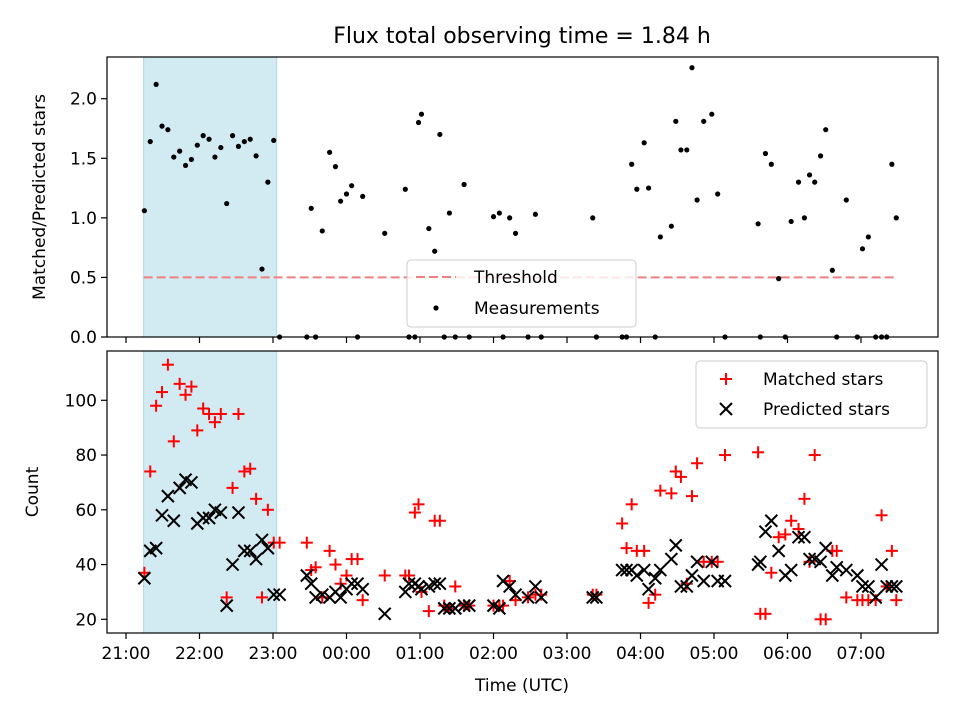  I want to click on ratio-y-tick-label: 0.5, so click(83, 278).